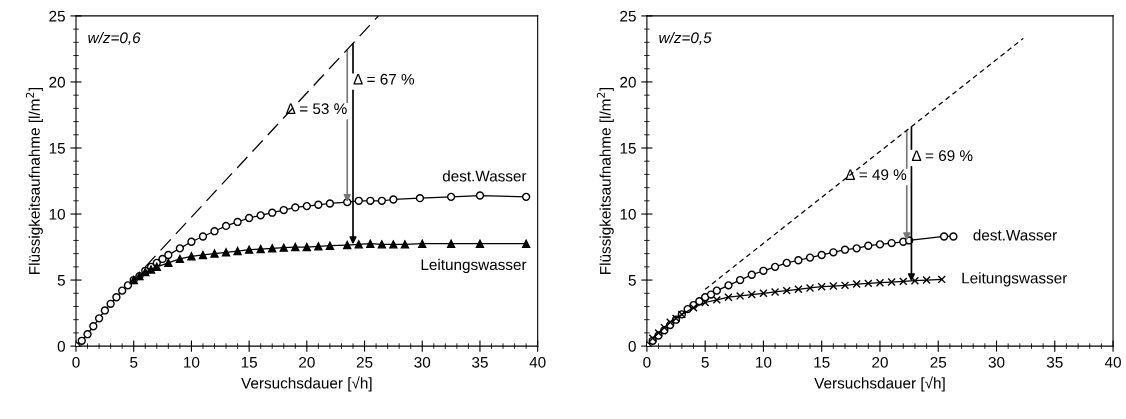 Image resolution: width=1126 pixels, height=419 pixels. What do you see at coordinates (685, 38) in the screenshot?
I see `annotation: w/z=0,5` at bounding box center [685, 38].